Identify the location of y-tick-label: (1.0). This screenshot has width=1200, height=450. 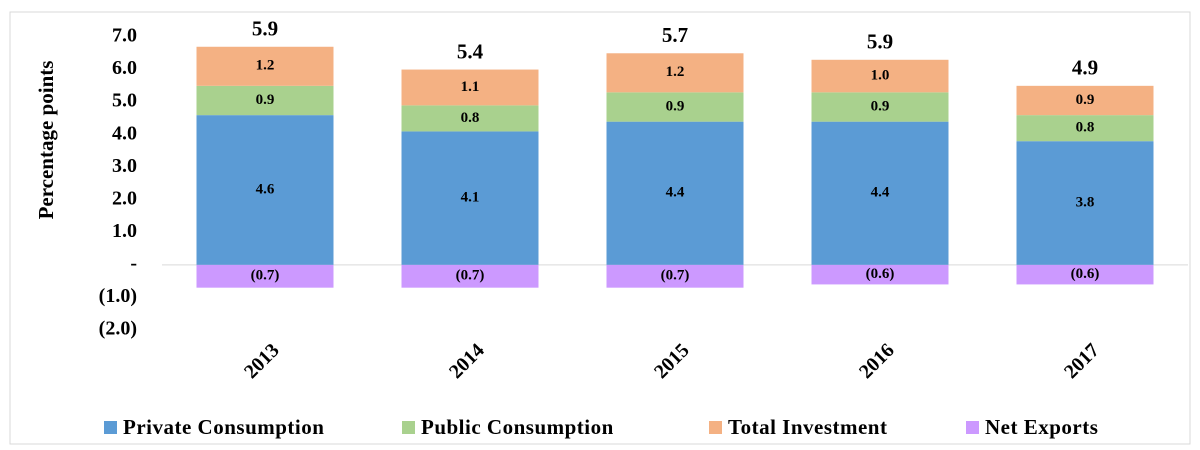
(118, 296).